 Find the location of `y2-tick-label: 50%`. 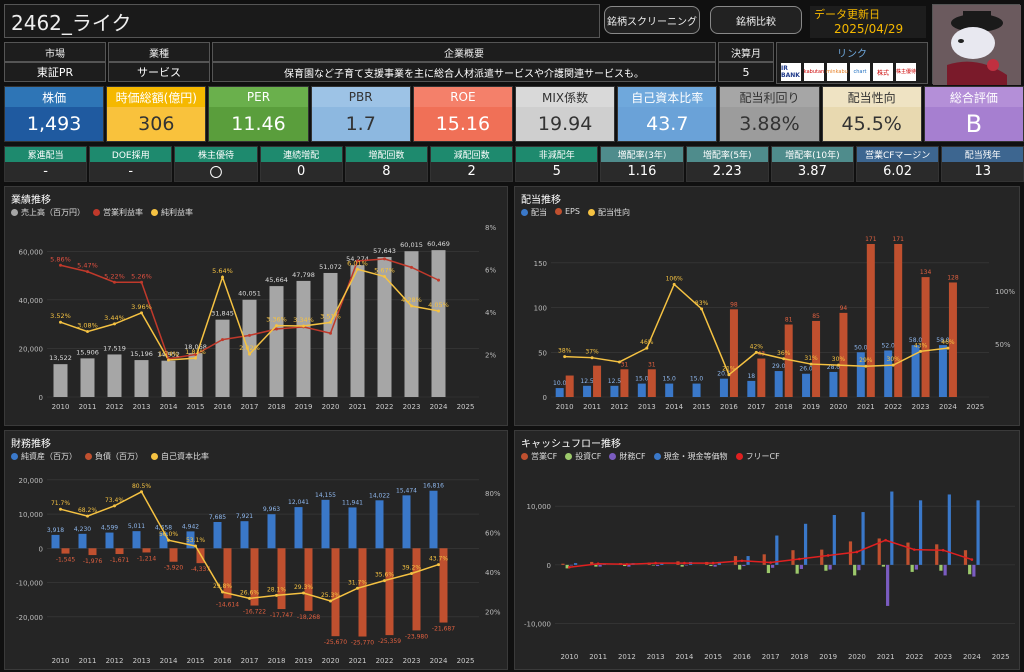

y2-tick-label: 50% is located at coordinates (1003, 345).